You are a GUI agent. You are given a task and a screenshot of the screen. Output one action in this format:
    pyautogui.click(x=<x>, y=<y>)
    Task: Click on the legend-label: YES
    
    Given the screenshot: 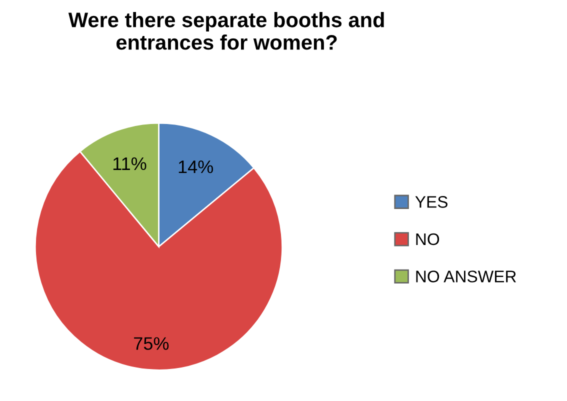 What is the action you would take?
    pyautogui.click(x=431, y=202)
    